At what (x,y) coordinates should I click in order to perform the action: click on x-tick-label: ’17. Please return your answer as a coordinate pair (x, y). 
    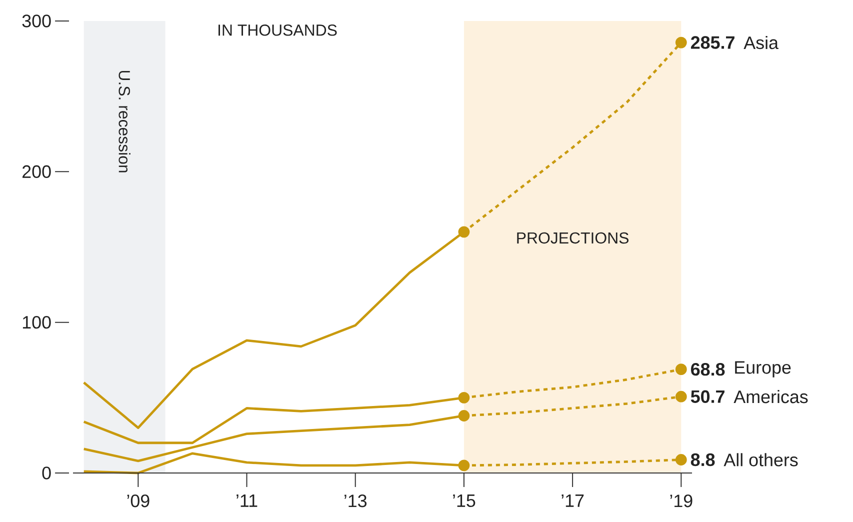
    Looking at the image, I should click on (573, 500).